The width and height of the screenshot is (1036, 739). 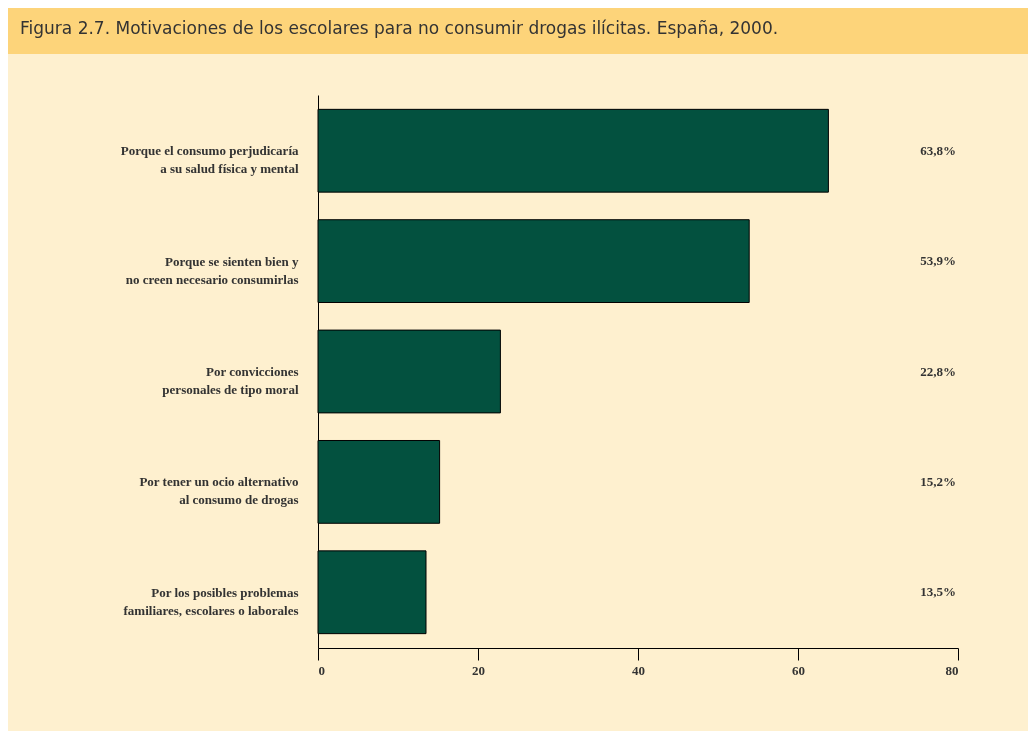 I want to click on data-label: 63,8%, so click(x=938, y=150).